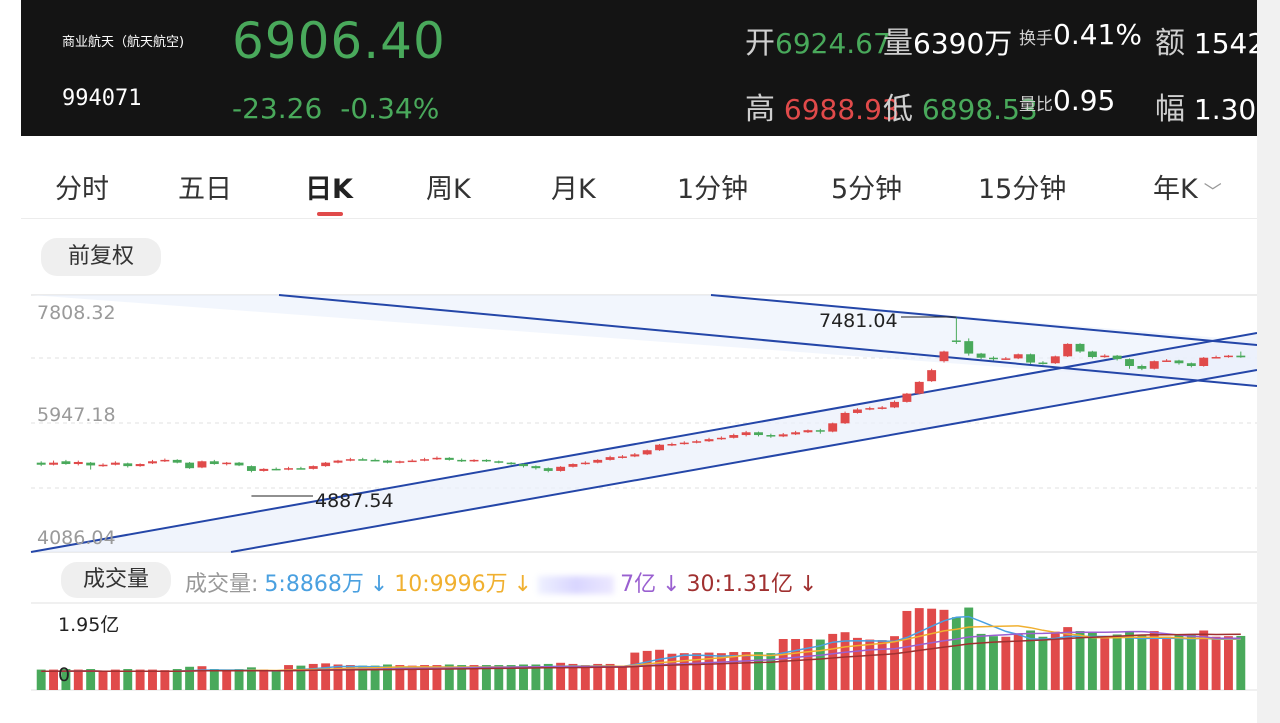 Image resolution: width=1280 pixels, height=723 pixels. What do you see at coordinates (205, 189) in the screenshot?
I see `tab-five-day: 五日` at bounding box center [205, 189].